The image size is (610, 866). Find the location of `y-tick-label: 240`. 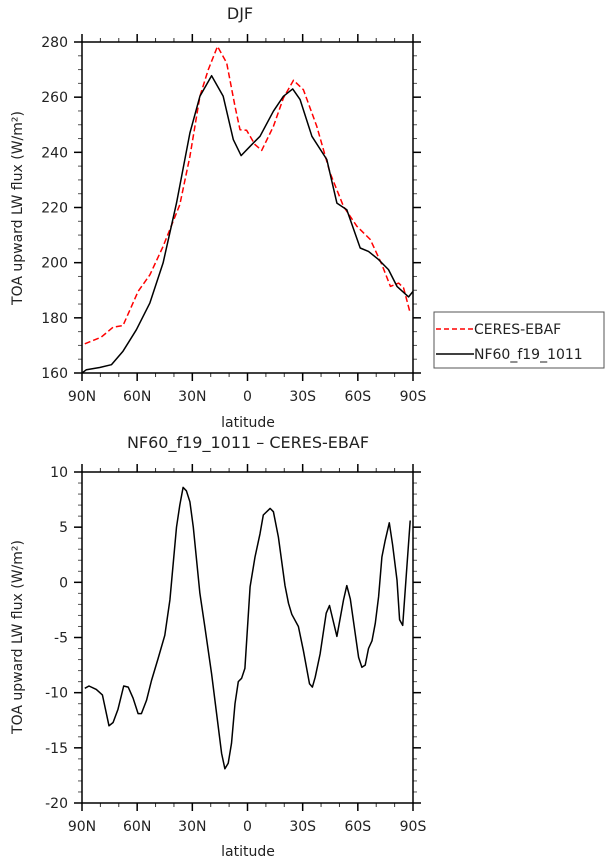

y-tick-label: 240 is located at coordinates (54, 153).